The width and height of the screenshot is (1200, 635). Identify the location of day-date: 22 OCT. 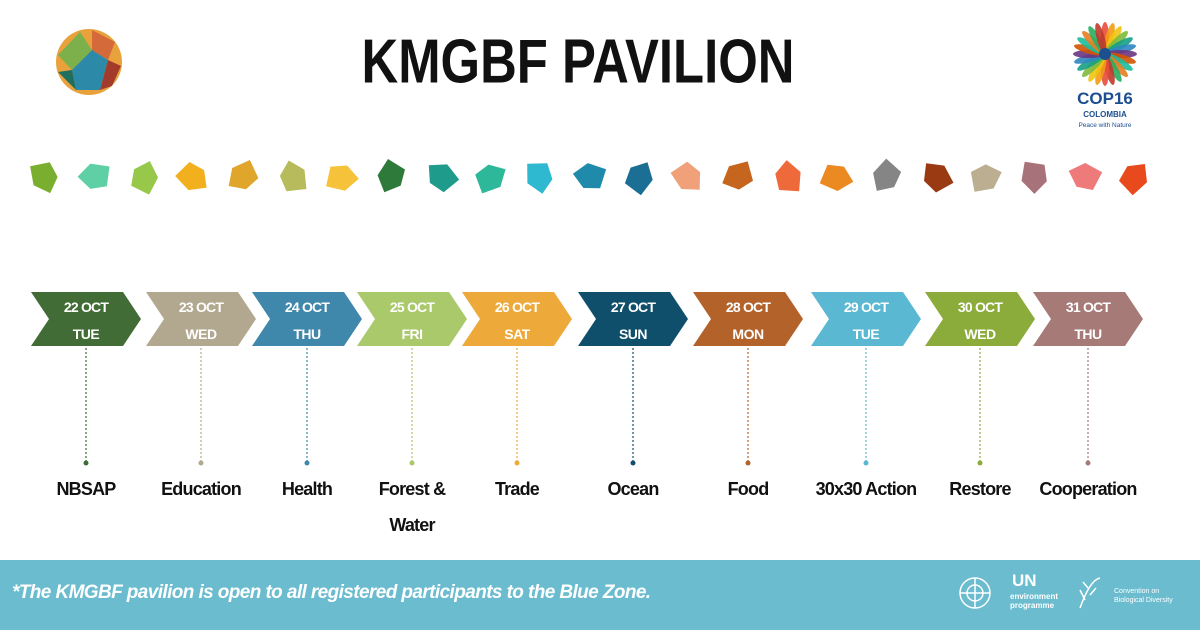
(86, 307).